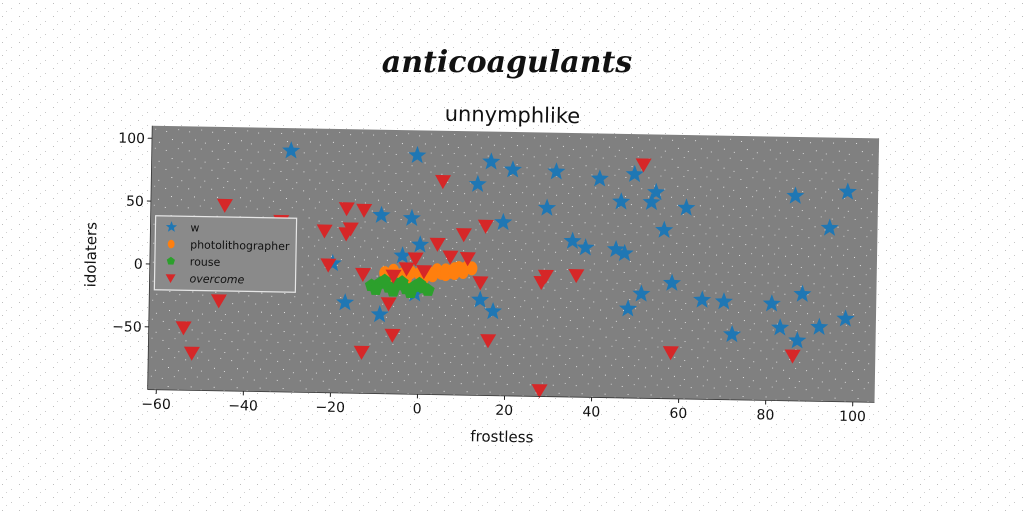  I want to click on legend-marker-w, so click(171, 226).